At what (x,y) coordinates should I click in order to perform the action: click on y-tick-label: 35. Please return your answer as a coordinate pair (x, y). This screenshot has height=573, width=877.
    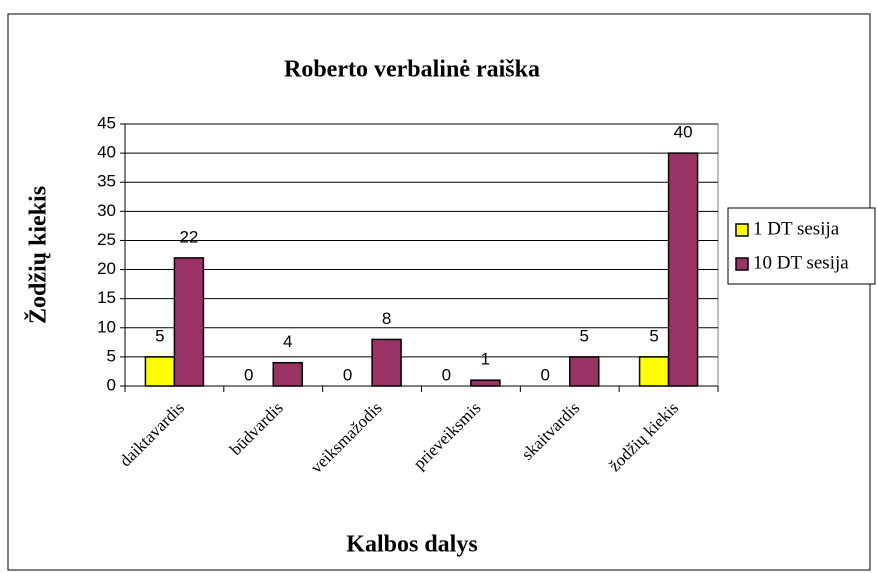
    Looking at the image, I should click on (106, 181).